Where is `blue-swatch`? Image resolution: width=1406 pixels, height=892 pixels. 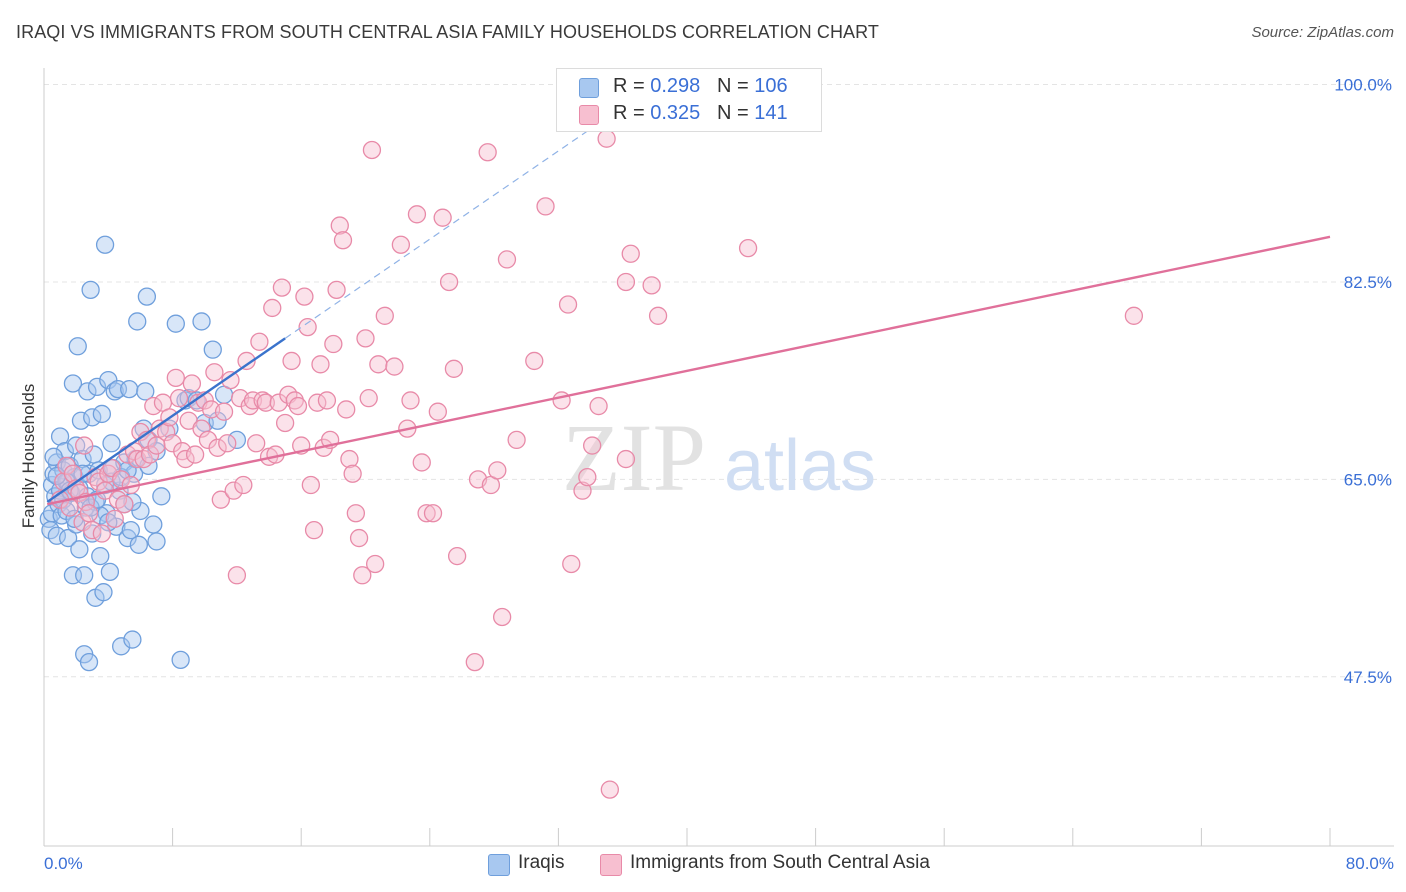
blue-swatch is located at coordinates (589, 88).